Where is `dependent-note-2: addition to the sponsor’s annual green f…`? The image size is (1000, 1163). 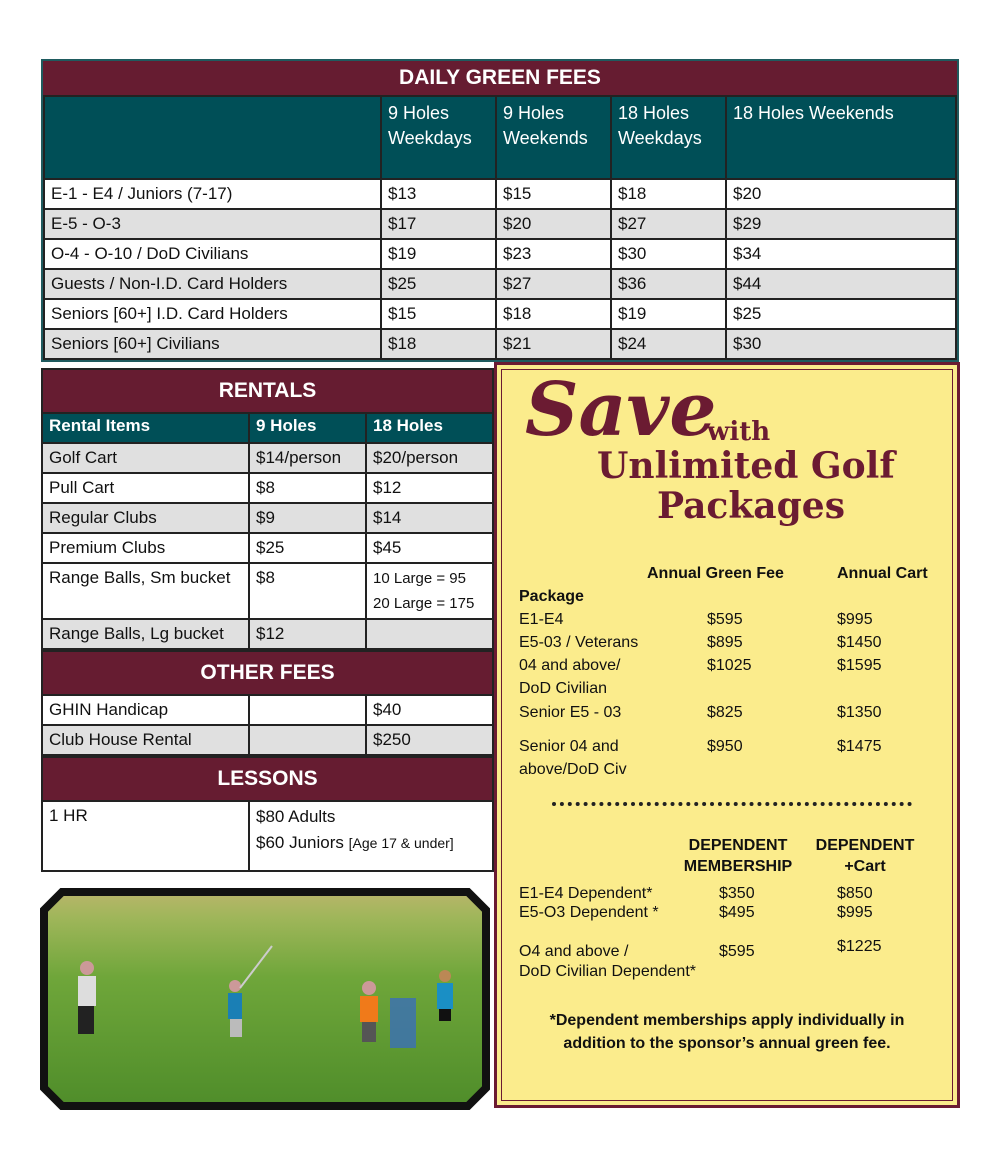 dependent-note-2: addition to the sponsor’s annual green f… is located at coordinates (727, 1043).